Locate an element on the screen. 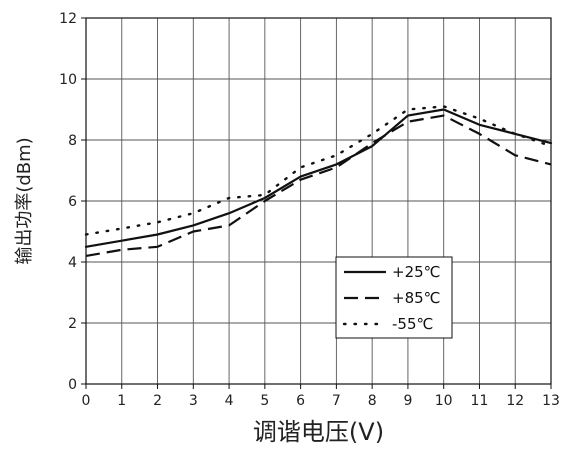 The image size is (569, 449). y-tick-label: 8 is located at coordinates (72, 141).